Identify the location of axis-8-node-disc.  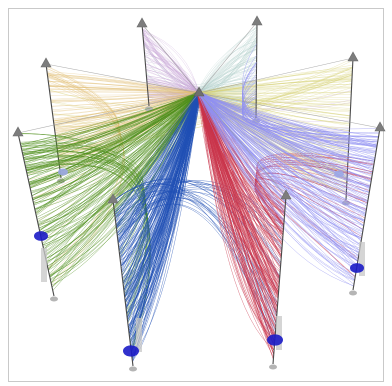
(357, 268).